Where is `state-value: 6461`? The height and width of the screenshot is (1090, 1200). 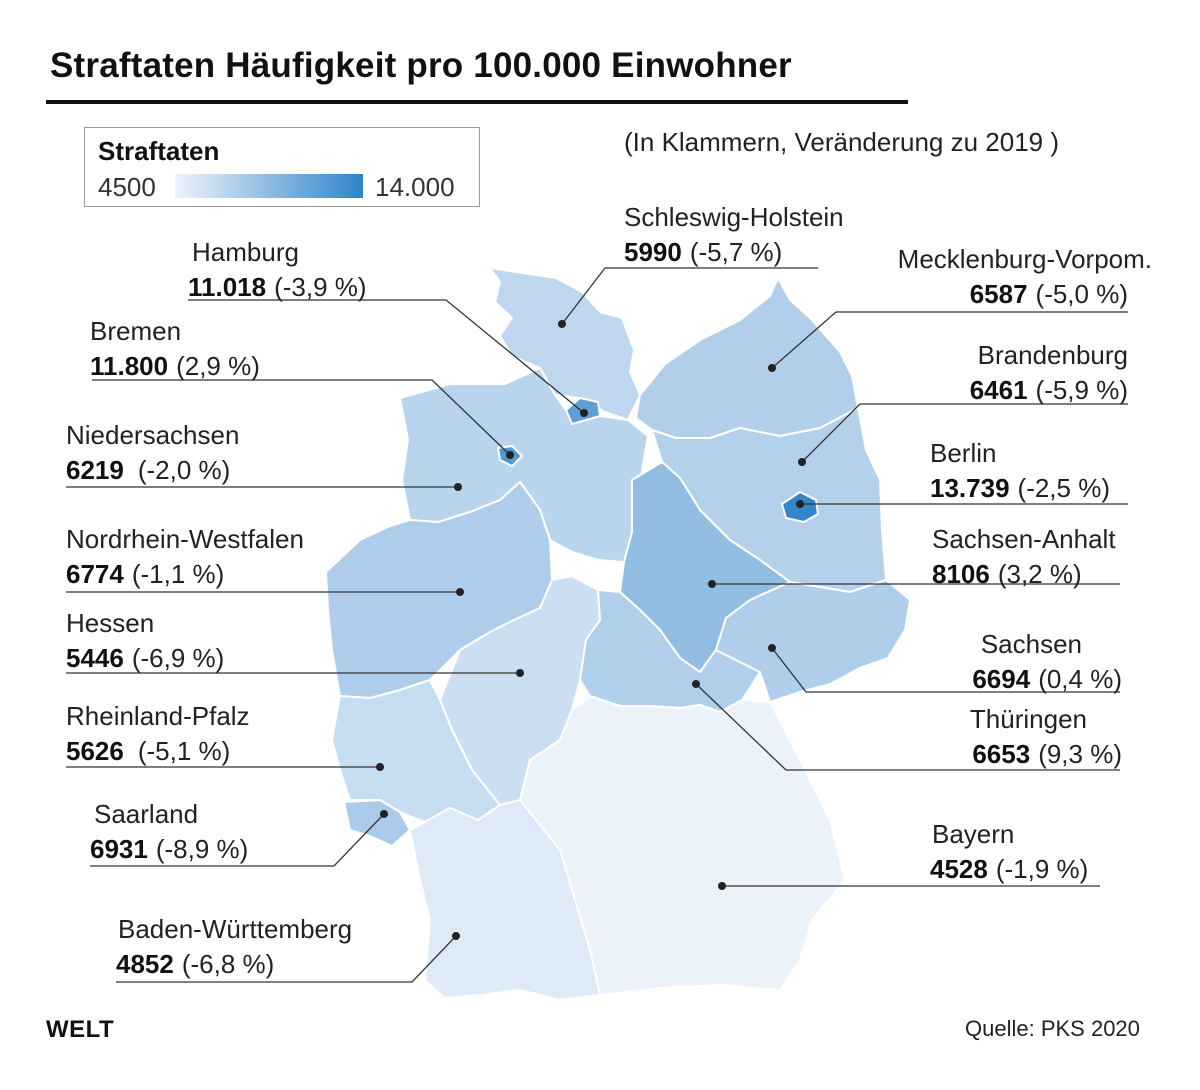
state-value: 6461 is located at coordinates (998, 390).